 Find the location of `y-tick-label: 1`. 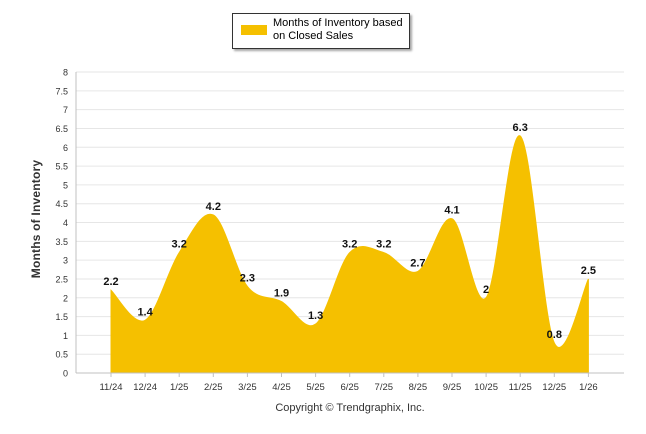

y-tick-label: 1 is located at coordinates (65, 336).